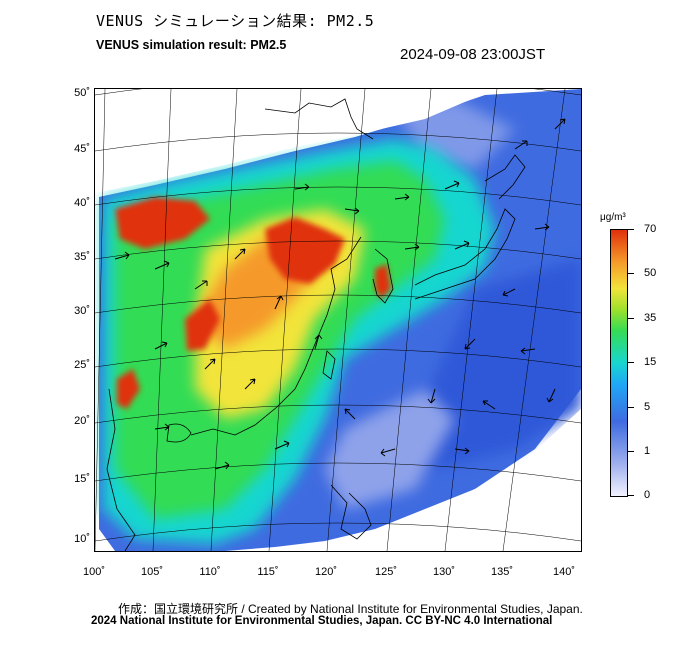 This screenshot has width=700, height=649. Describe the element at coordinates (210, 572) in the screenshot. I see `lon-label-110: 110˚` at that location.